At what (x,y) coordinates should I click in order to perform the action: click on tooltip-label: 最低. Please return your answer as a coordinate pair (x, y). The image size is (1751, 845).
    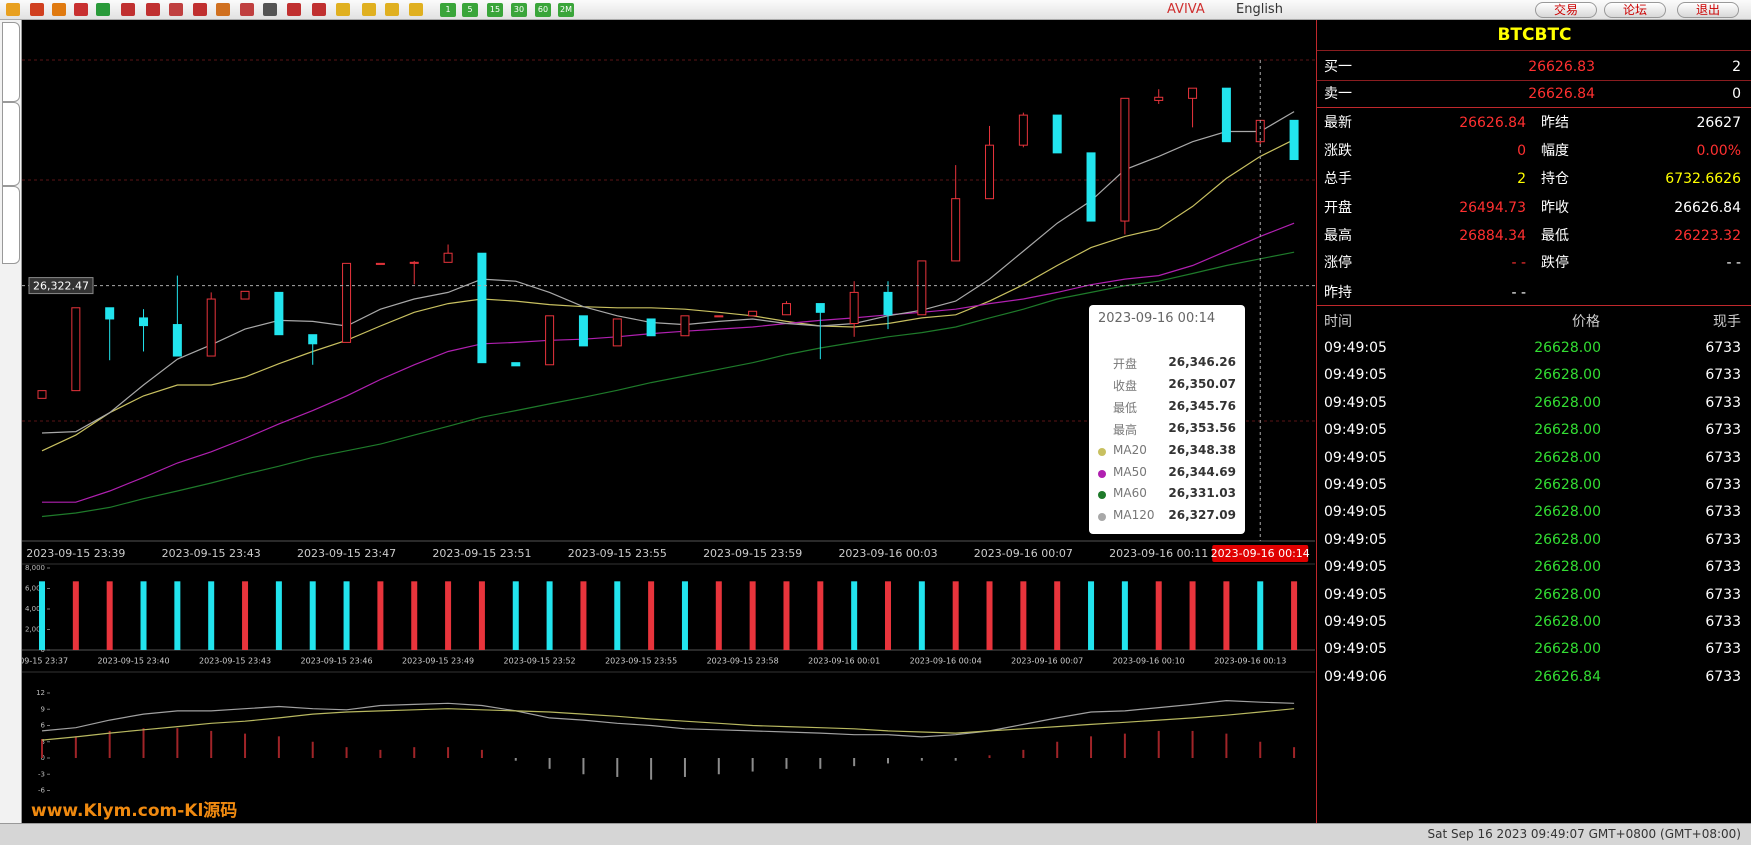
    Looking at the image, I should click on (1125, 407).